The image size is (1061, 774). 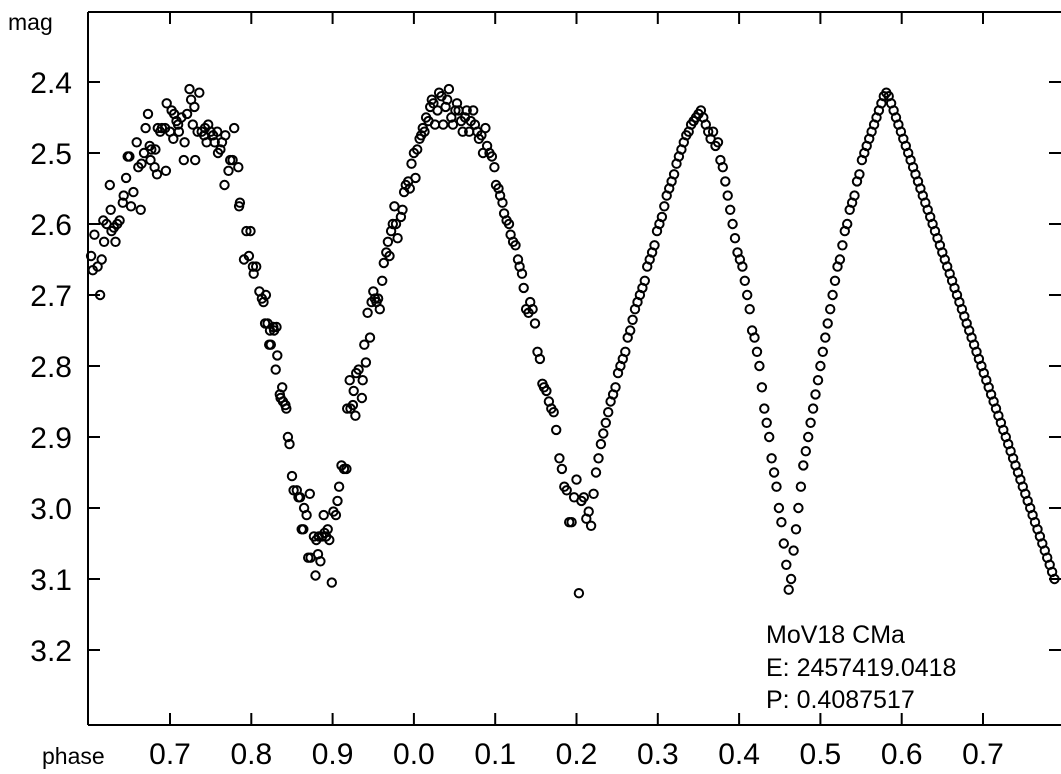 I want to click on y-tick-label: 3.1, so click(x=51, y=580).